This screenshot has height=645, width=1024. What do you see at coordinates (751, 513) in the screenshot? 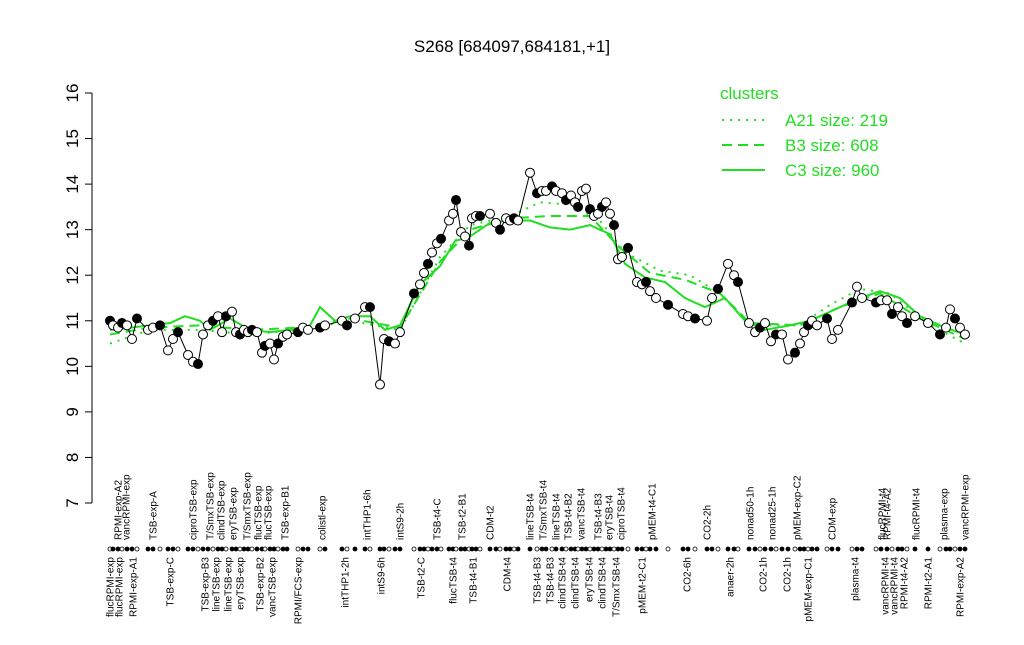
I see `x-tick-label: nonad50-1h` at bounding box center [751, 513].